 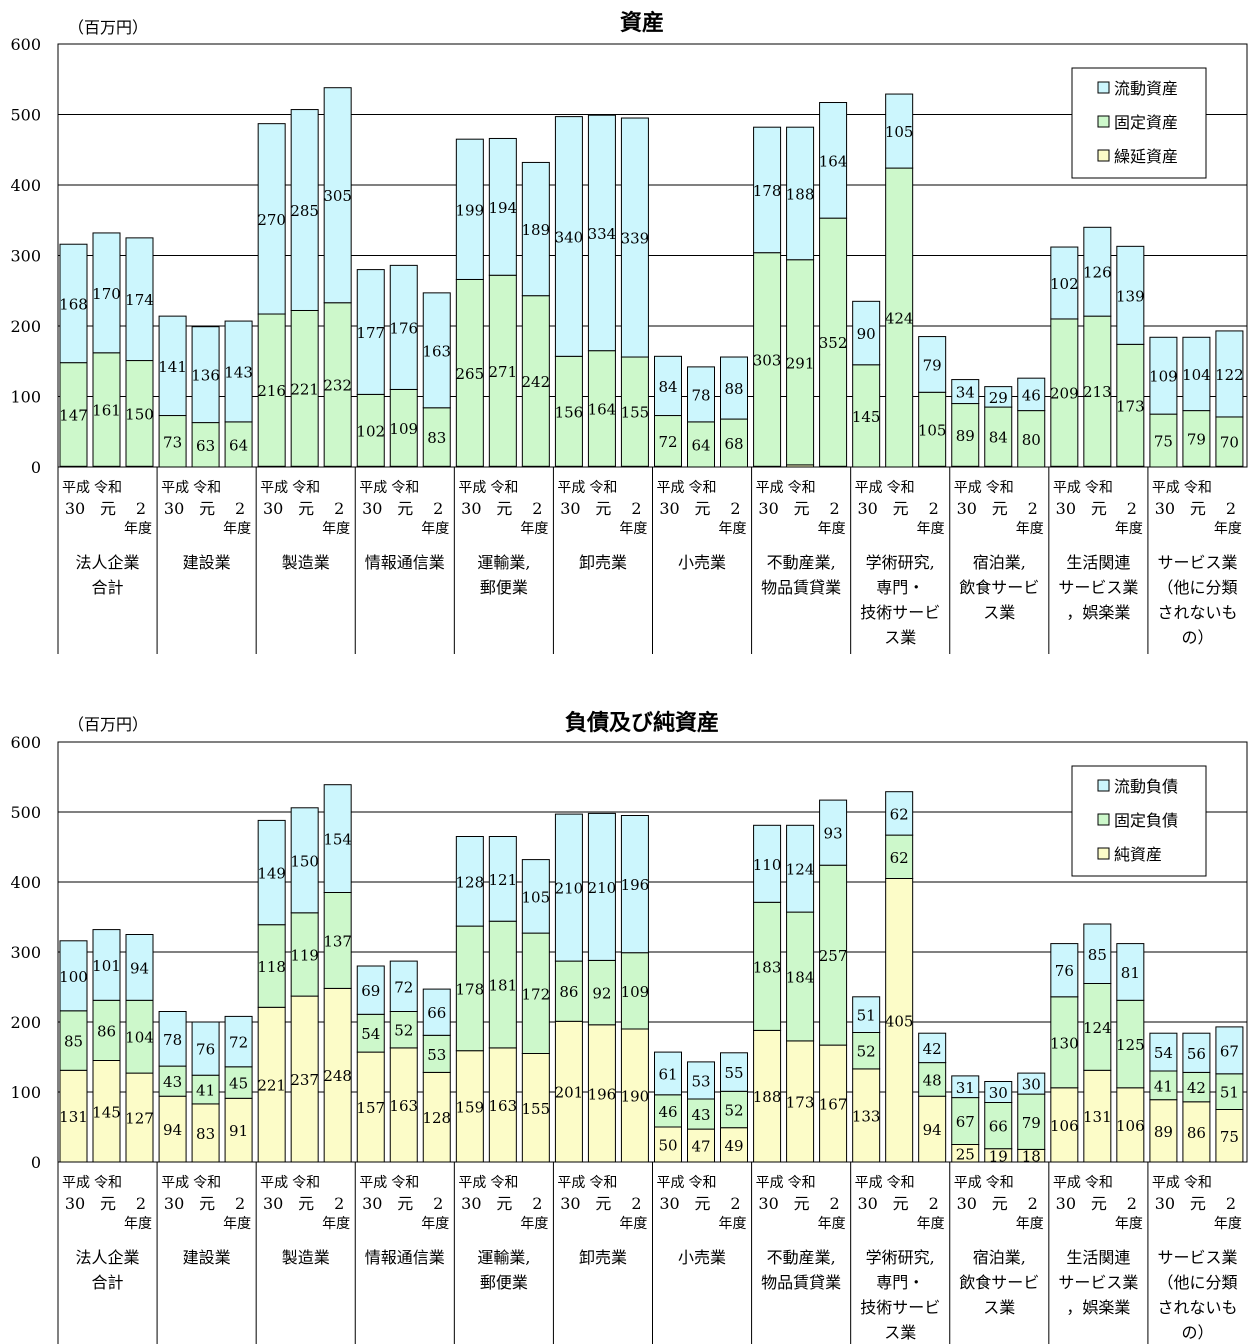 What do you see at coordinates (899, 132) in the screenshot?
I see `bar-value-label: 105` at bounding box center [899, 132].